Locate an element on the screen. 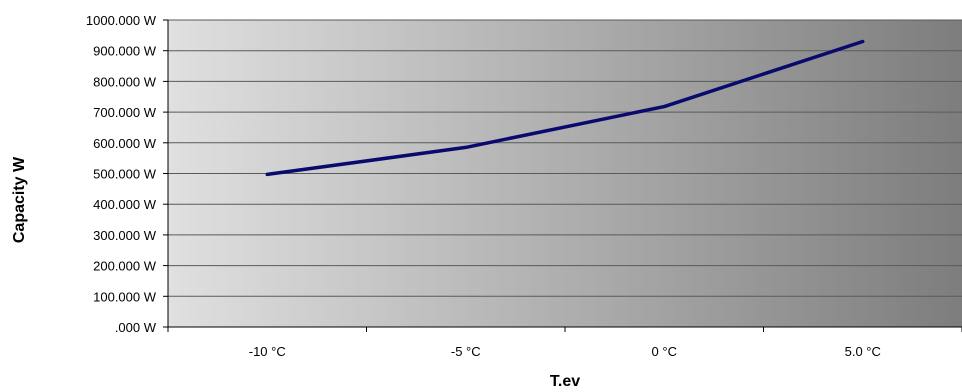 Image resolution: width=962 pixels, height=392 pixels. y-tick-label: 100.000 W is located at coordinates (125, 296).